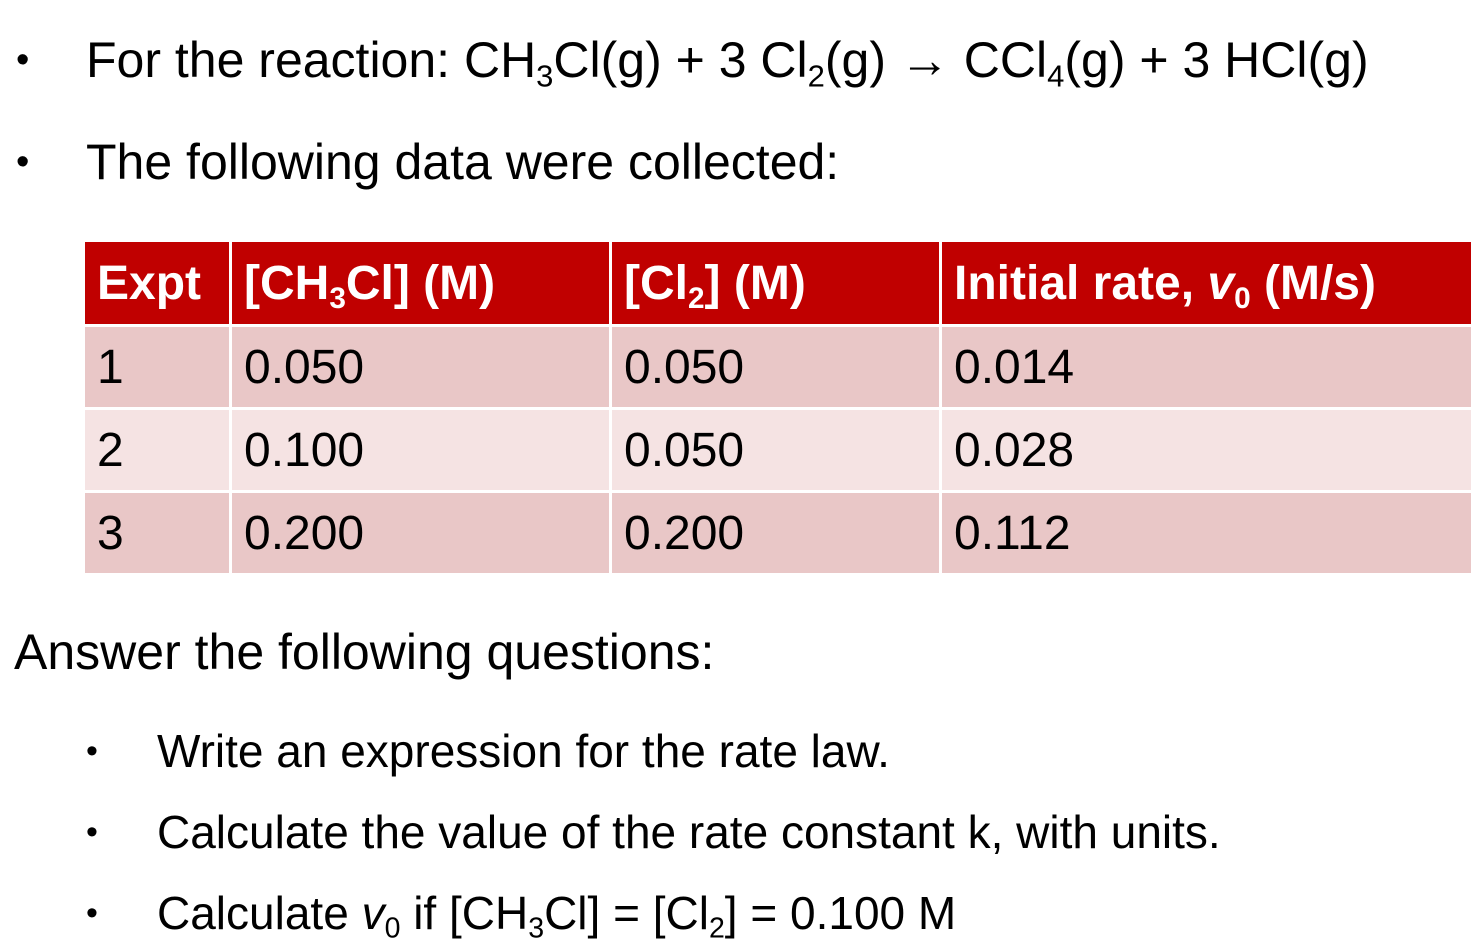 Image resolution: width=1471 pixels, height=947 pixels. What do you see at coordinates (157, 450) in the screenshot?
I see `cell-expt: 2` at bounding box center [157, 450].